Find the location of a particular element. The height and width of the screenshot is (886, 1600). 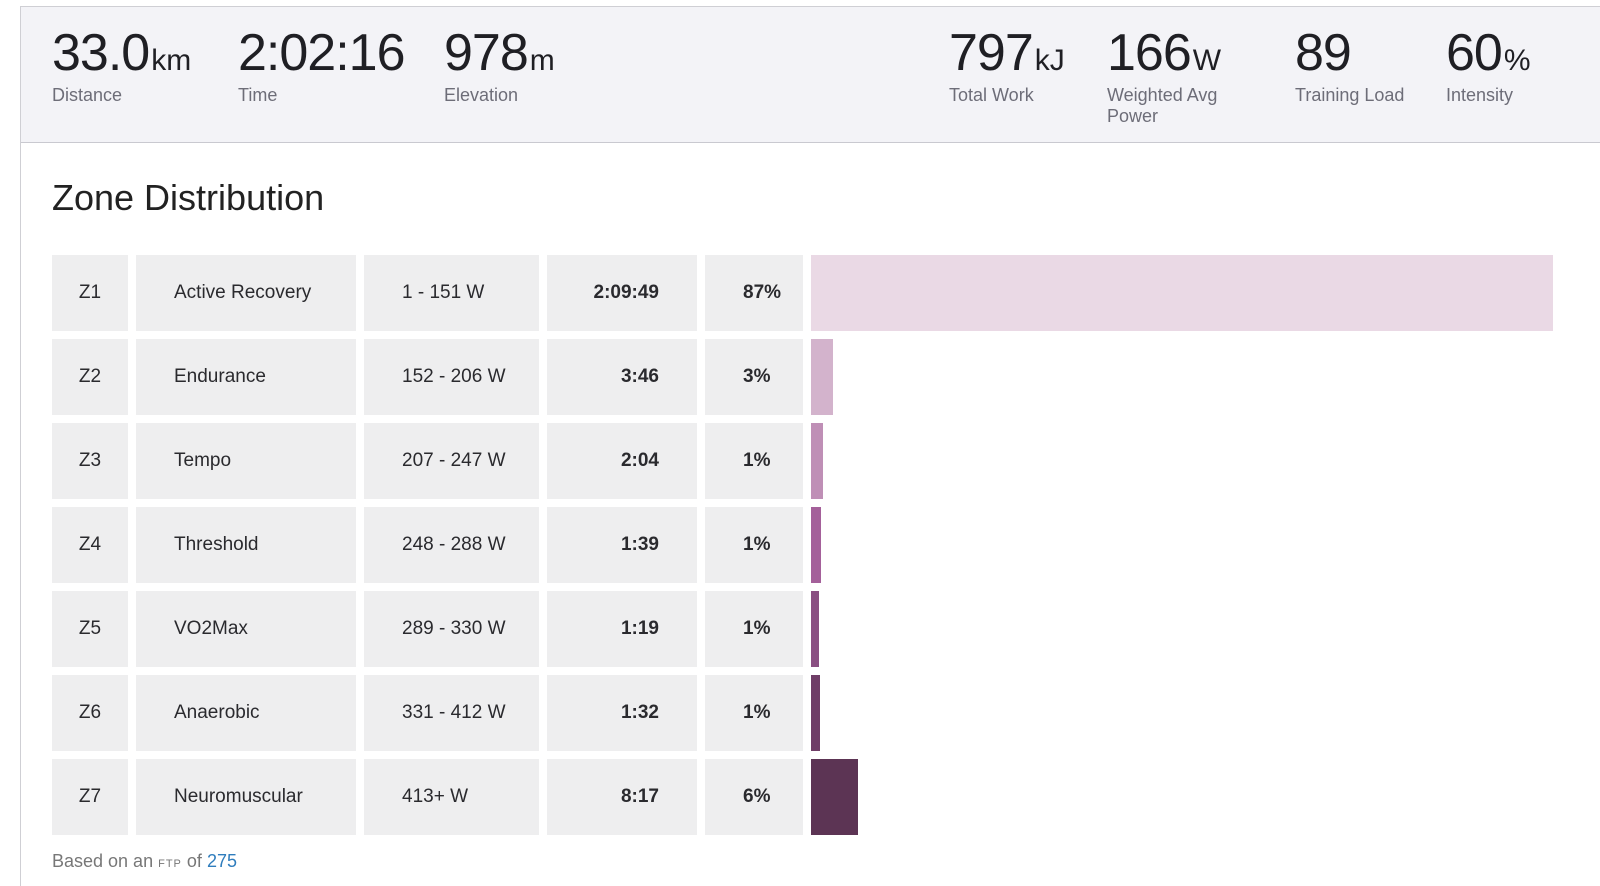

stat-time-label: Time is located at coordinates (258, 95).